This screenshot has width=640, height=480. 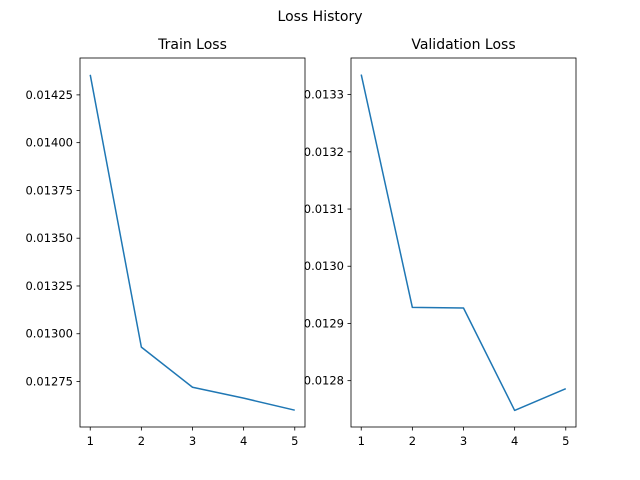 I want to click on validation-loss-xtick-label: 3, so click(x=463, y=441).